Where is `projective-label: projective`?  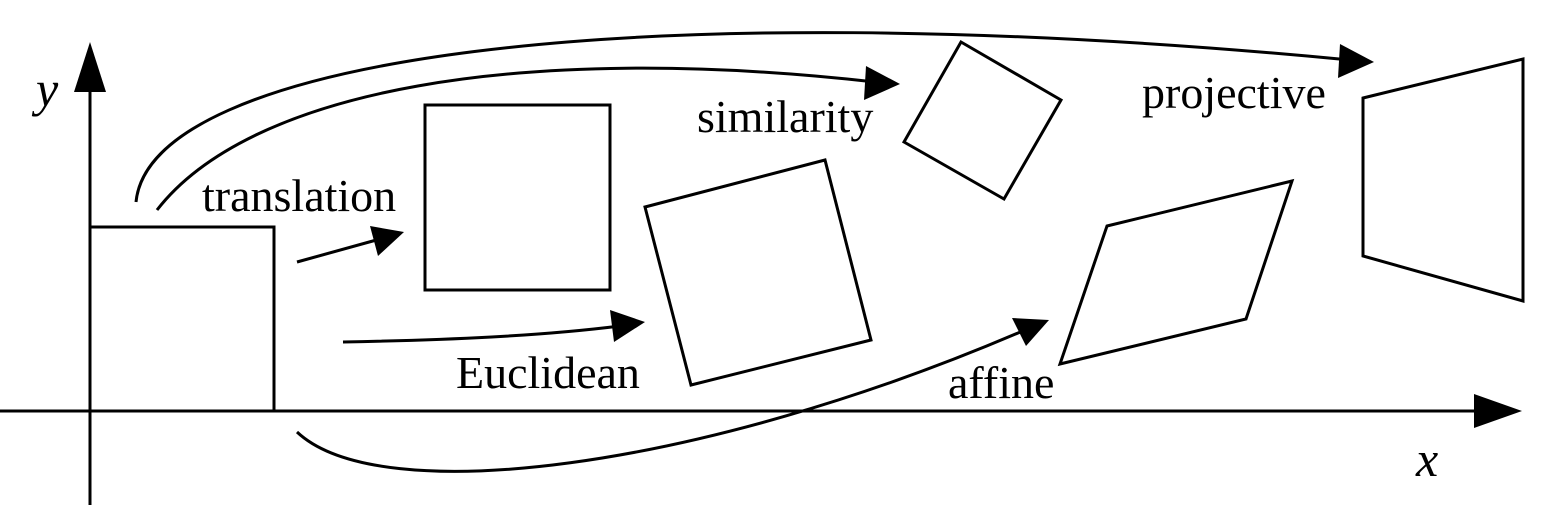 projective-label: projective is located at coordinates (1234, 92).